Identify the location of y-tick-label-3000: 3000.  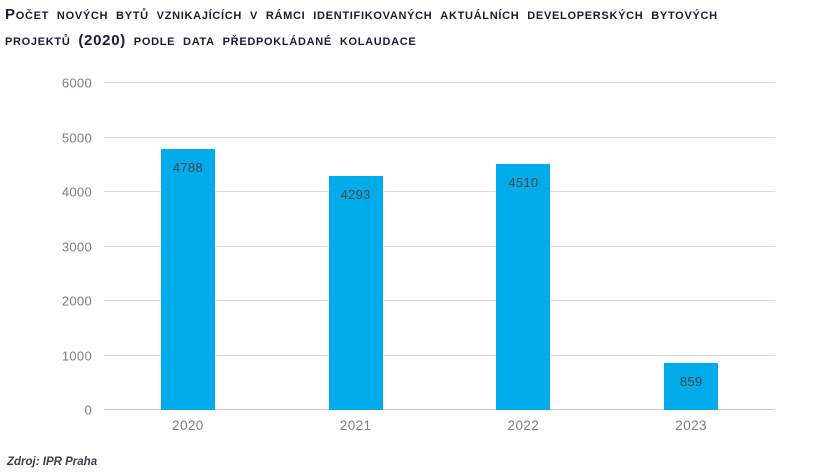
(76, 246).